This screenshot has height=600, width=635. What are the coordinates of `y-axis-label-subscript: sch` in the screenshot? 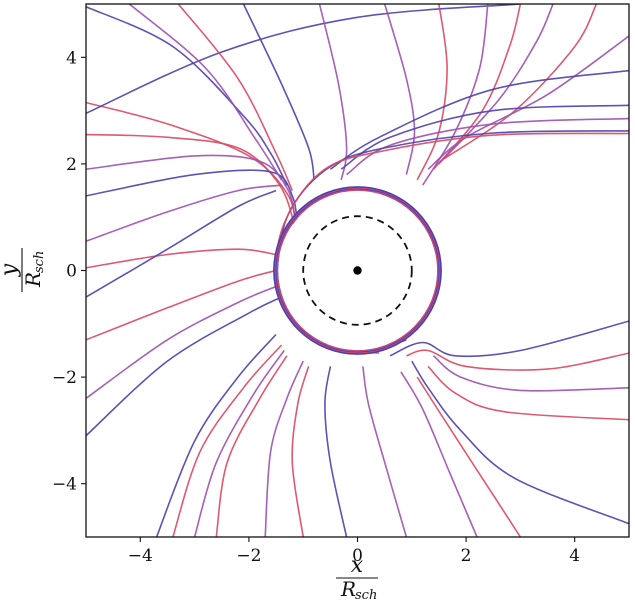 It's located at (39, 262).